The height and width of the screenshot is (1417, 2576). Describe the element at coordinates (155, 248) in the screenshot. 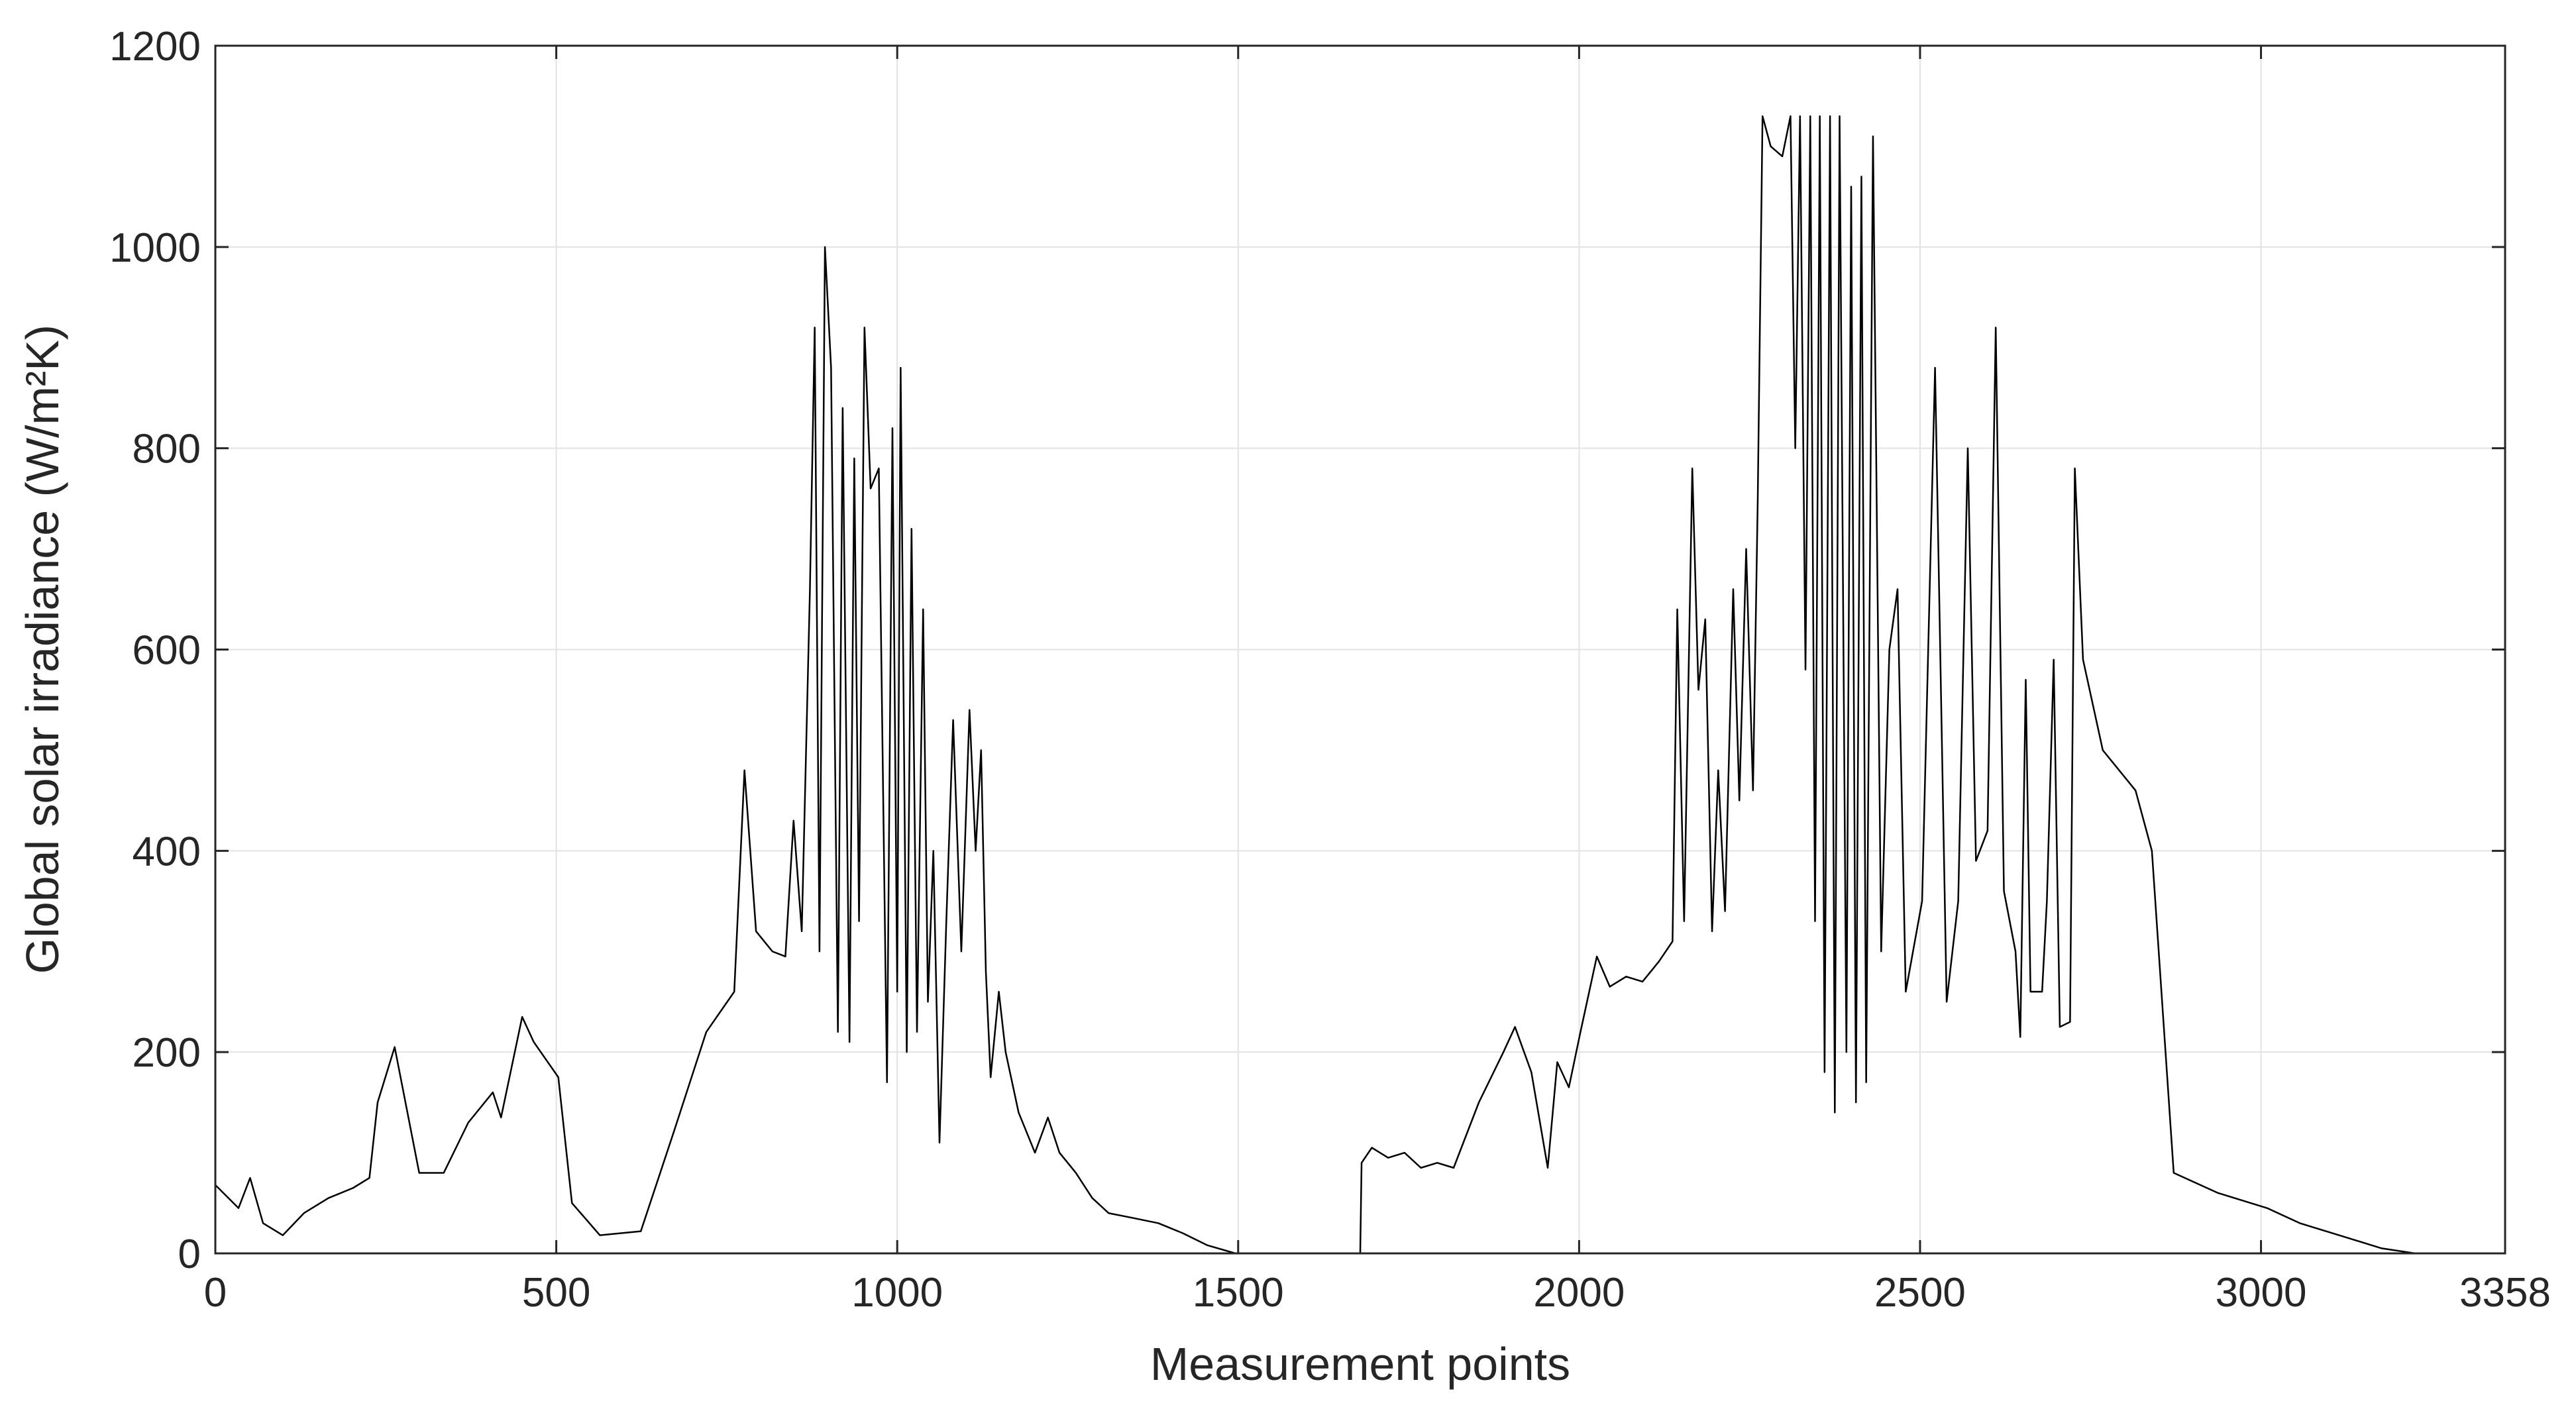

I see `y-tick-label: 1000` at that location.